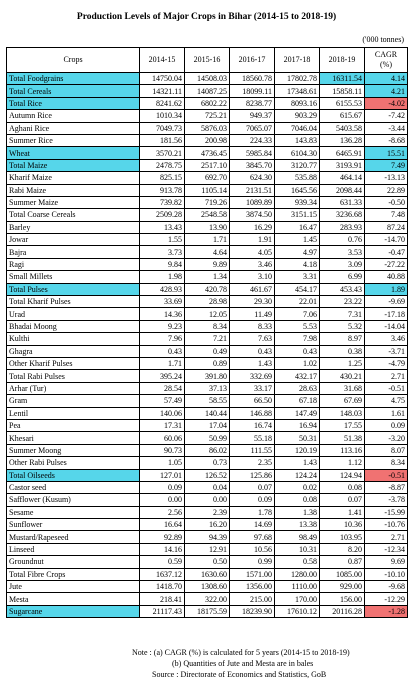 The width and height of the screenshot is (413, 694). Describe the element at coordinates (386, 487) in the screenshot. I see `cagr-cell: -8.87` at that location.